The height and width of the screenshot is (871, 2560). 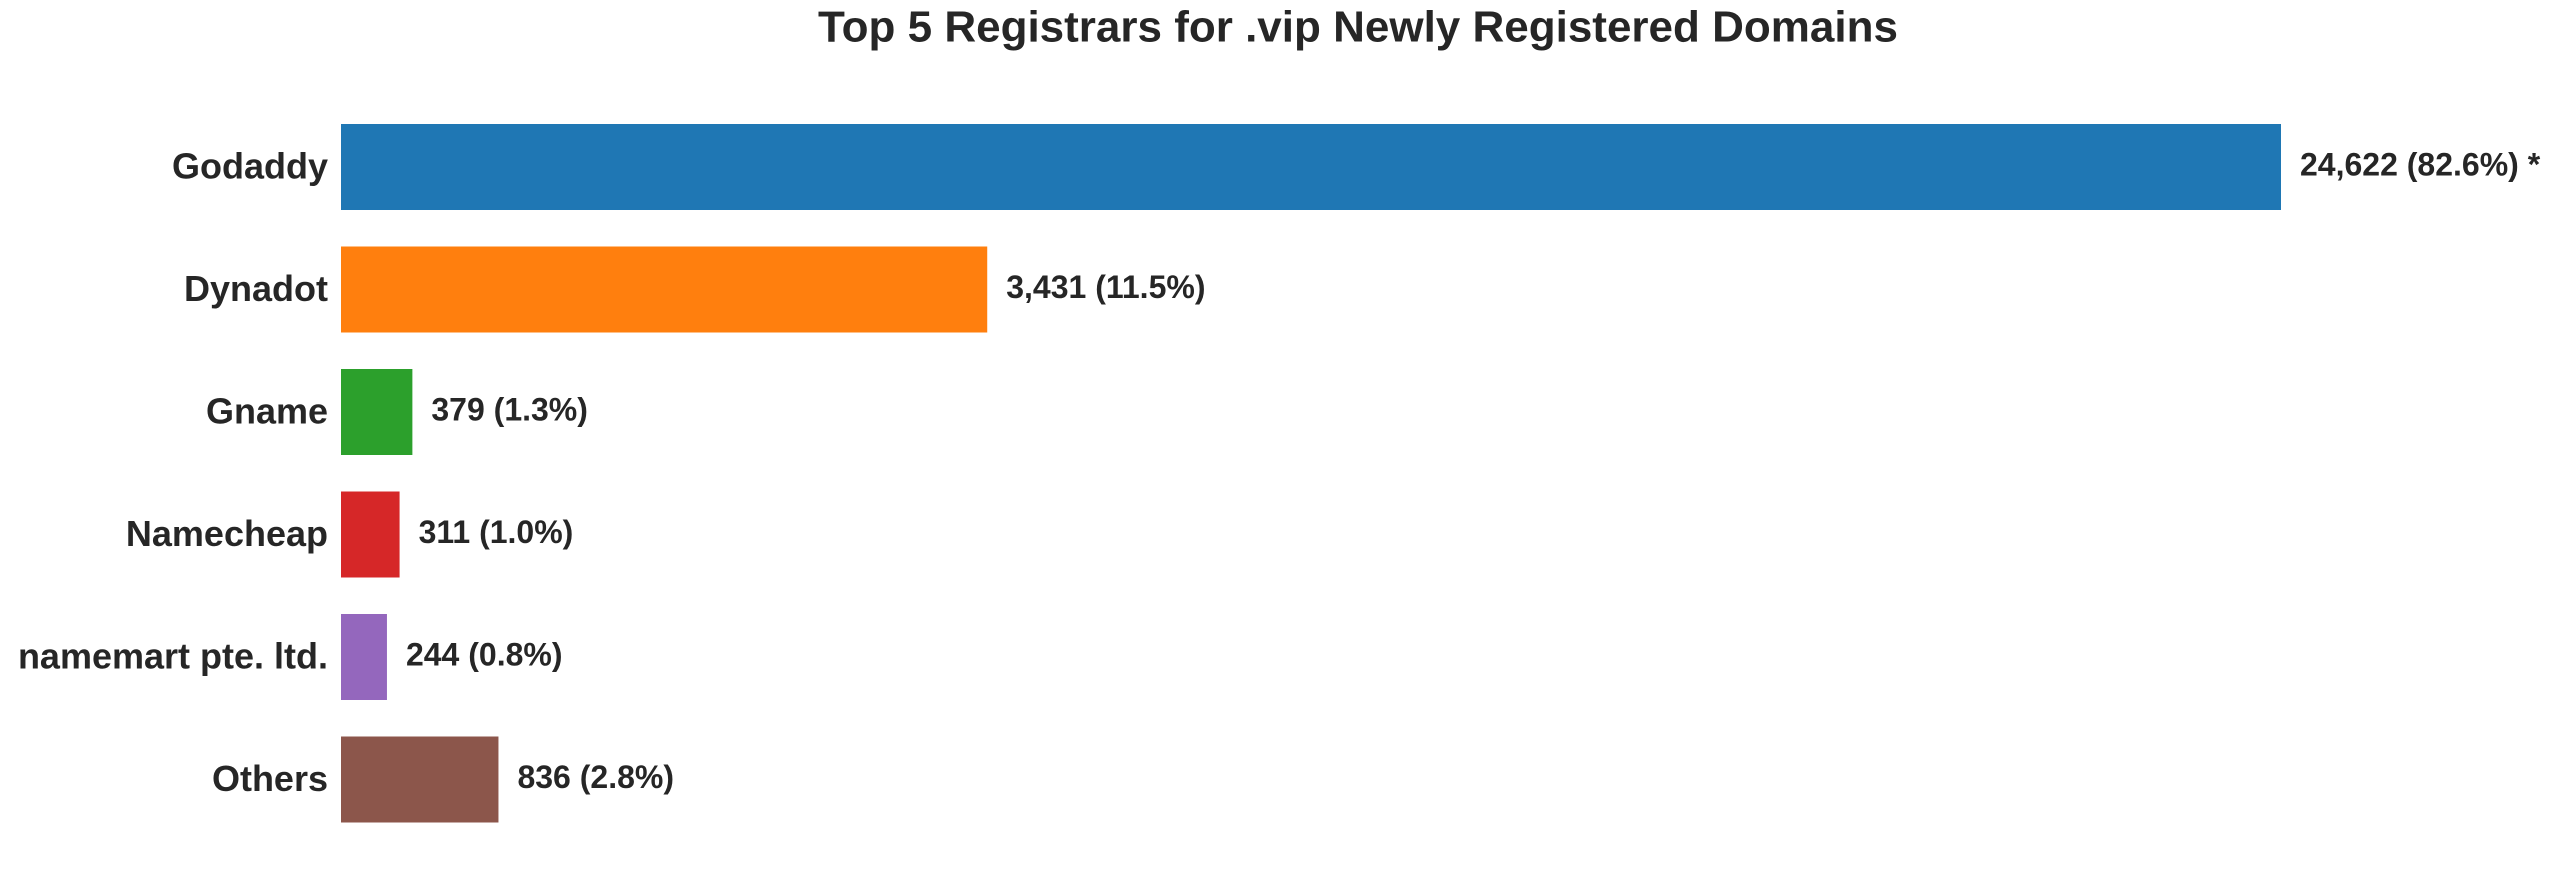 What do you see at coordinates (484, 654) in the screenshot?
I see `value-label: 244 (0.8%)` at bounding box center [484, 654].